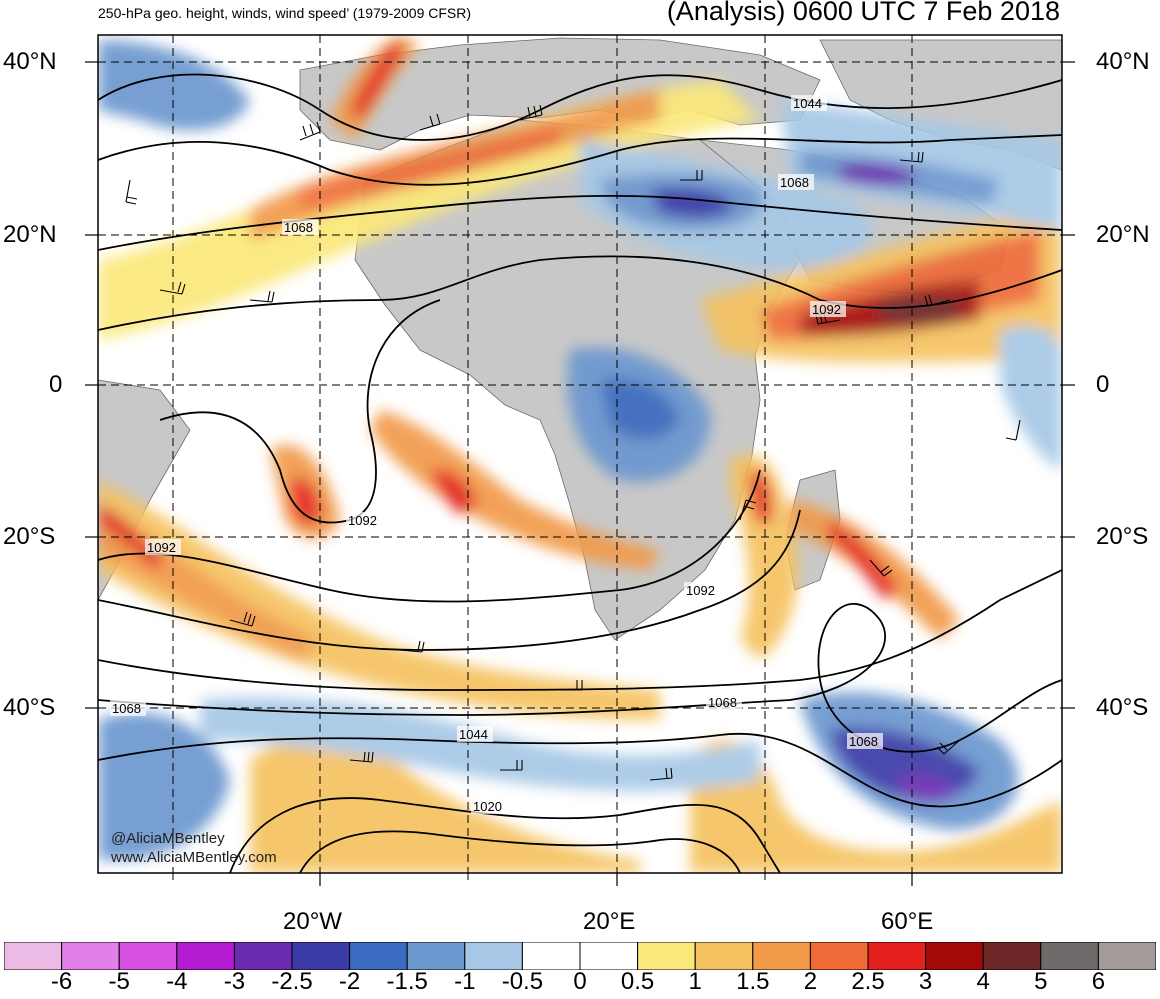  Describe the element at coordinates (1041, 981) in the screenshot. I see `colorbar-label: 5` at that location.